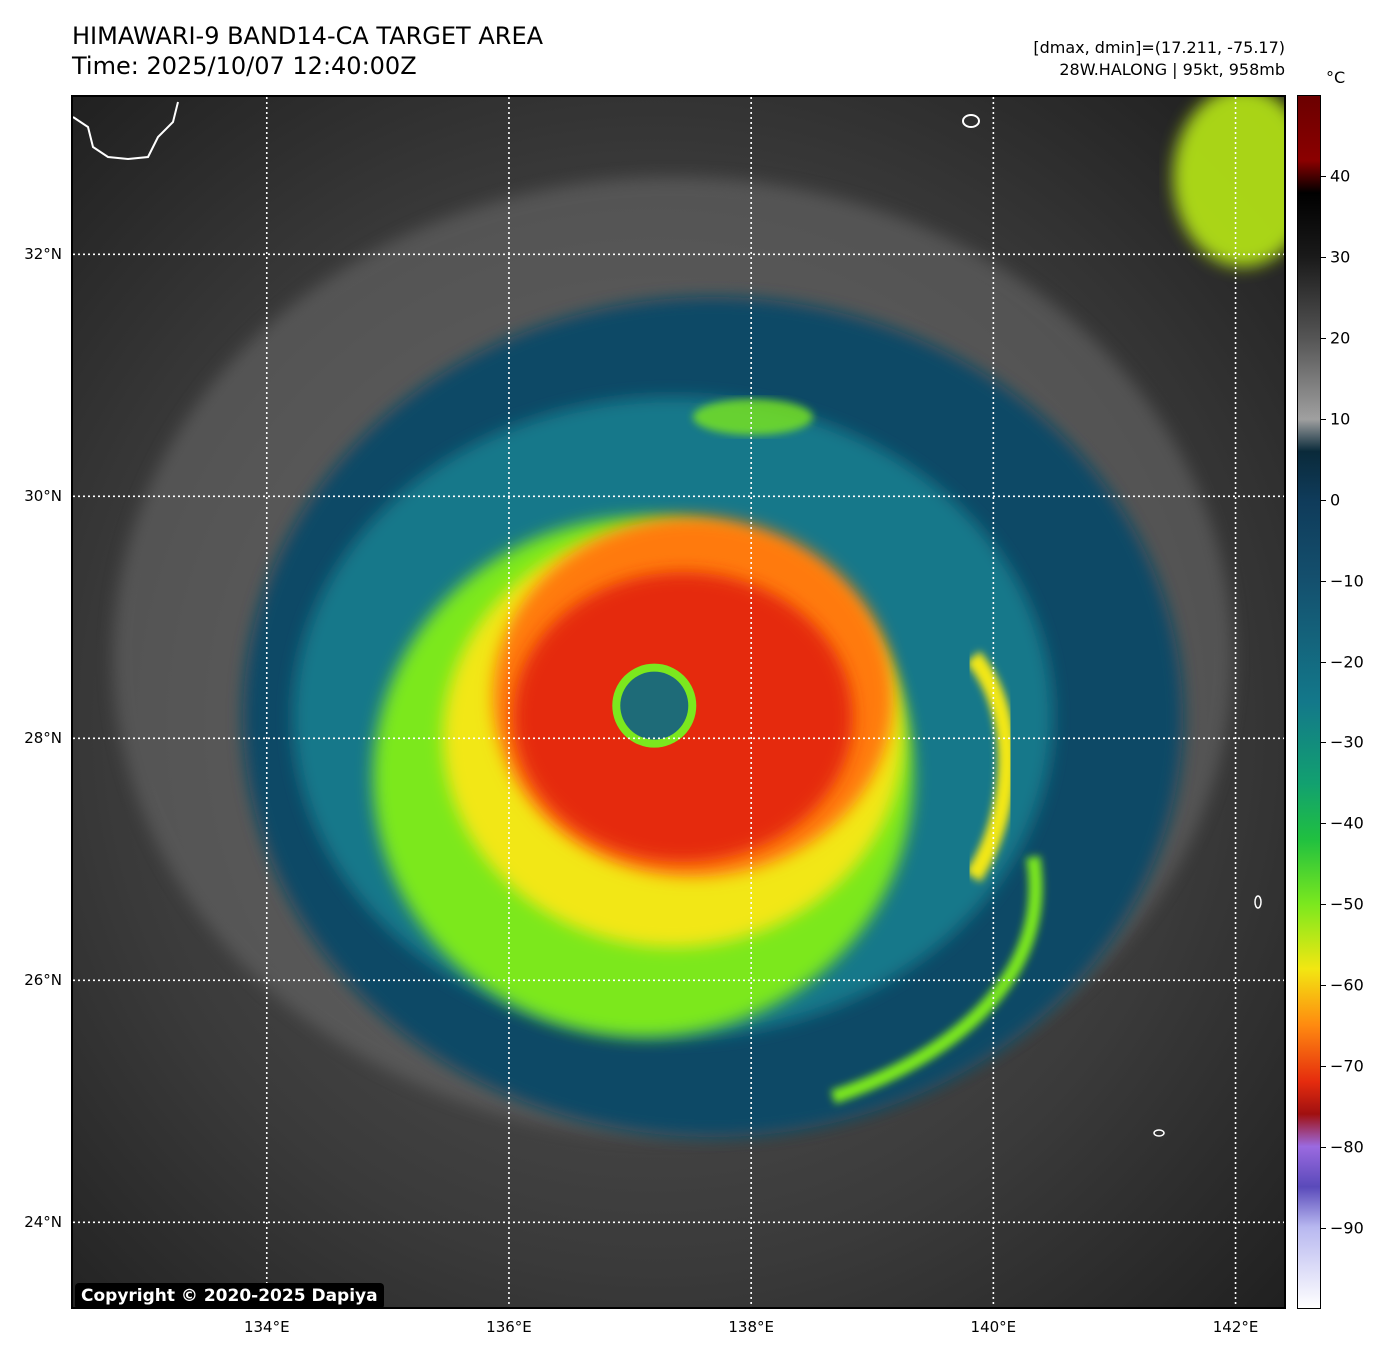 The image size is (1390, 1359). I want to click on image-title: HIMAWARI-9 BAND14-CA TARGET AREA, so click(308, 36).